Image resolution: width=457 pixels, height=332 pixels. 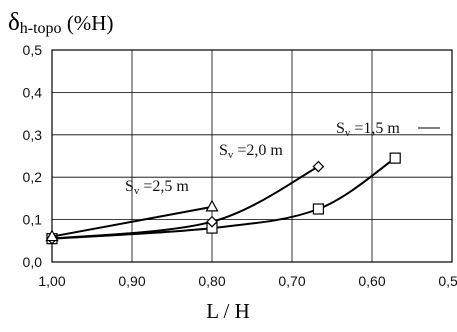 I want to click on y-tick-label: 0,2, so click(x=33, y=177).